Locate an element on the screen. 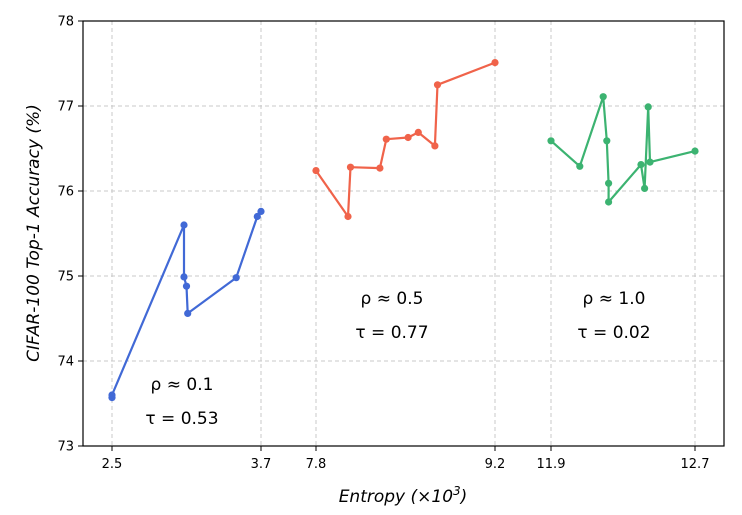 The image size is (742, 515). y-axis-label: CIFAR-100 Top-1 Accuracy (%) is located at coordinates (34, 233).